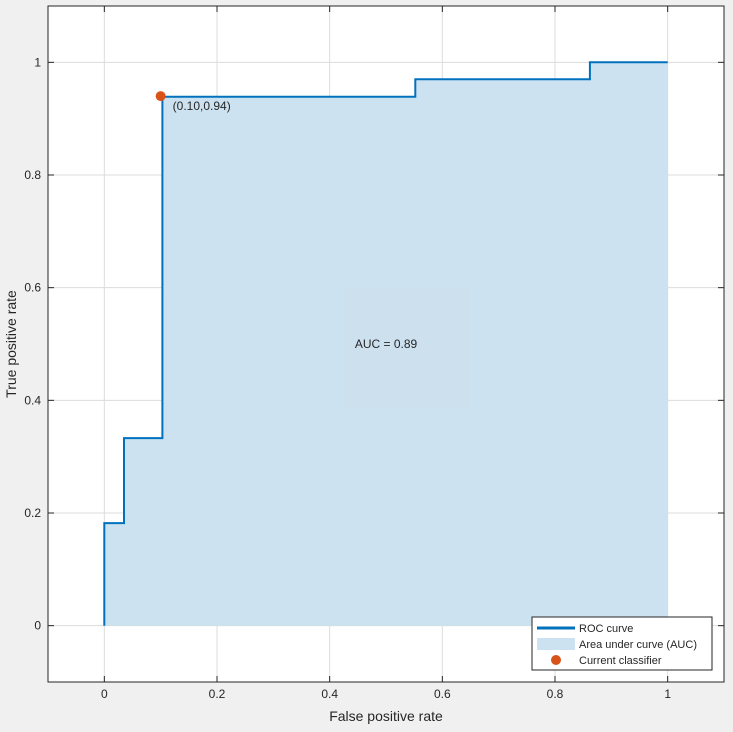 This screenshot has height=732, width=733. What do you see at coordinates (620, 661) in the screenshot?
I see `legend-classifier-label: Current classifier` at bounding box center [620, 661].